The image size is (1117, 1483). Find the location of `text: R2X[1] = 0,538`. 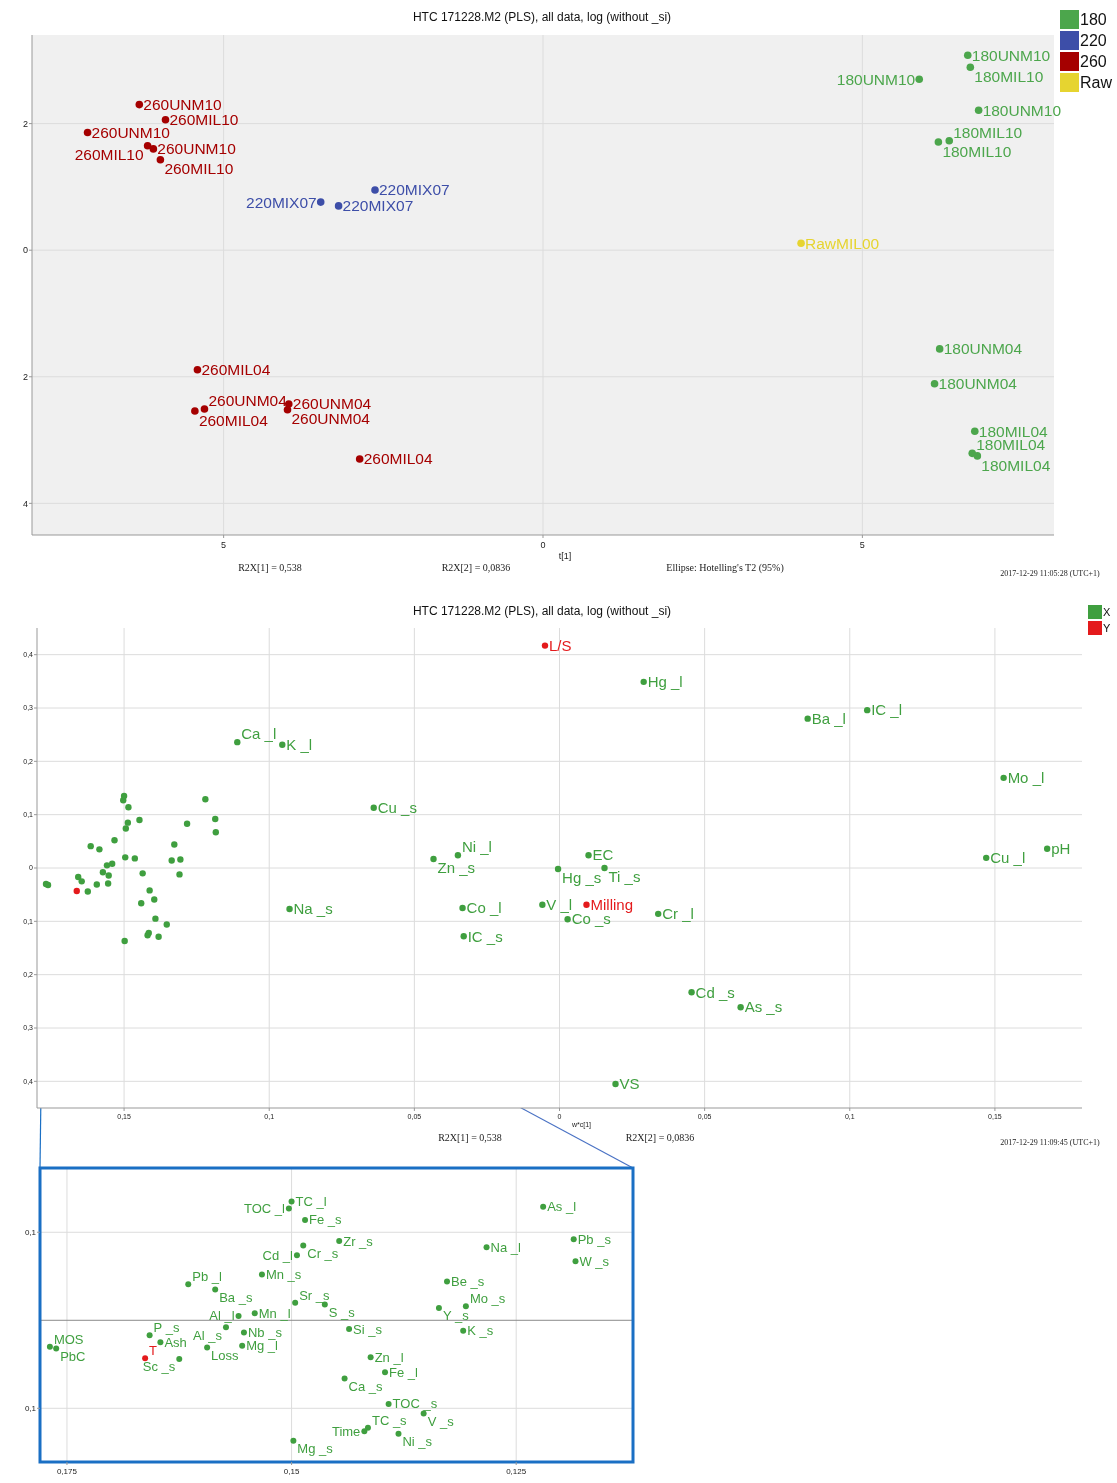

text: R2X[1] = 0,538 is located at coordinates (470, 1137).